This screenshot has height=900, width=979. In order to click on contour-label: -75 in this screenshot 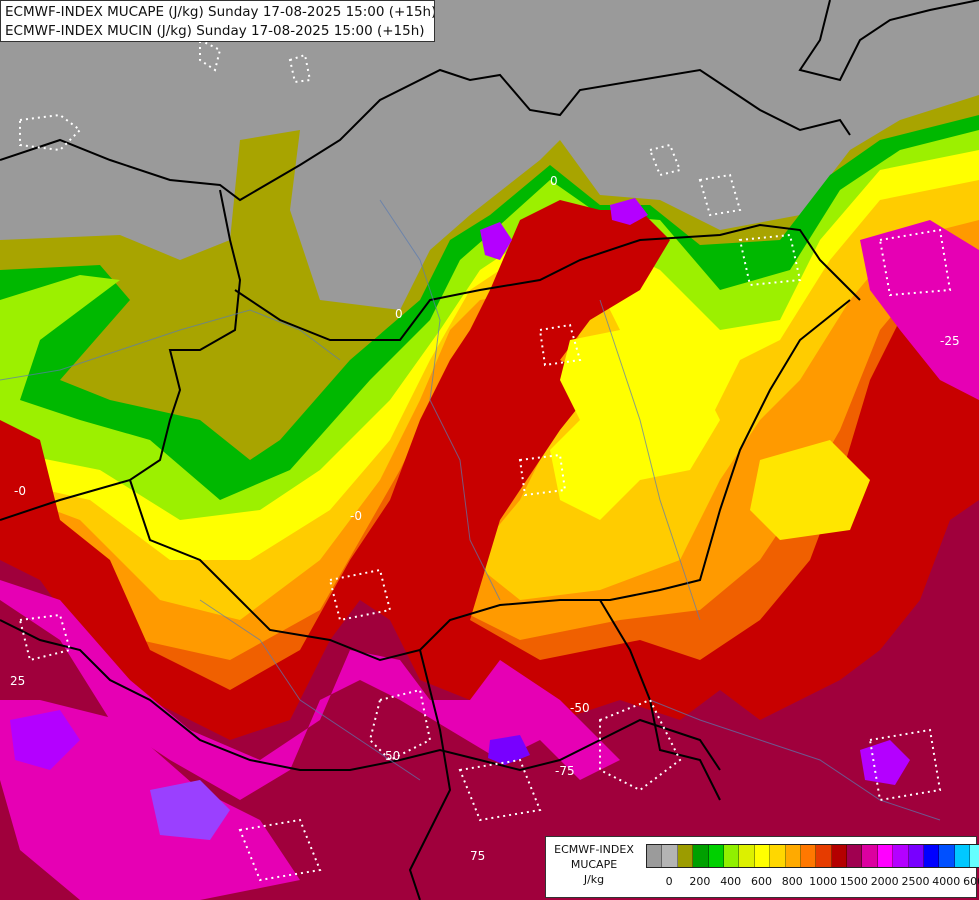, I will do `click(565, 771)`.